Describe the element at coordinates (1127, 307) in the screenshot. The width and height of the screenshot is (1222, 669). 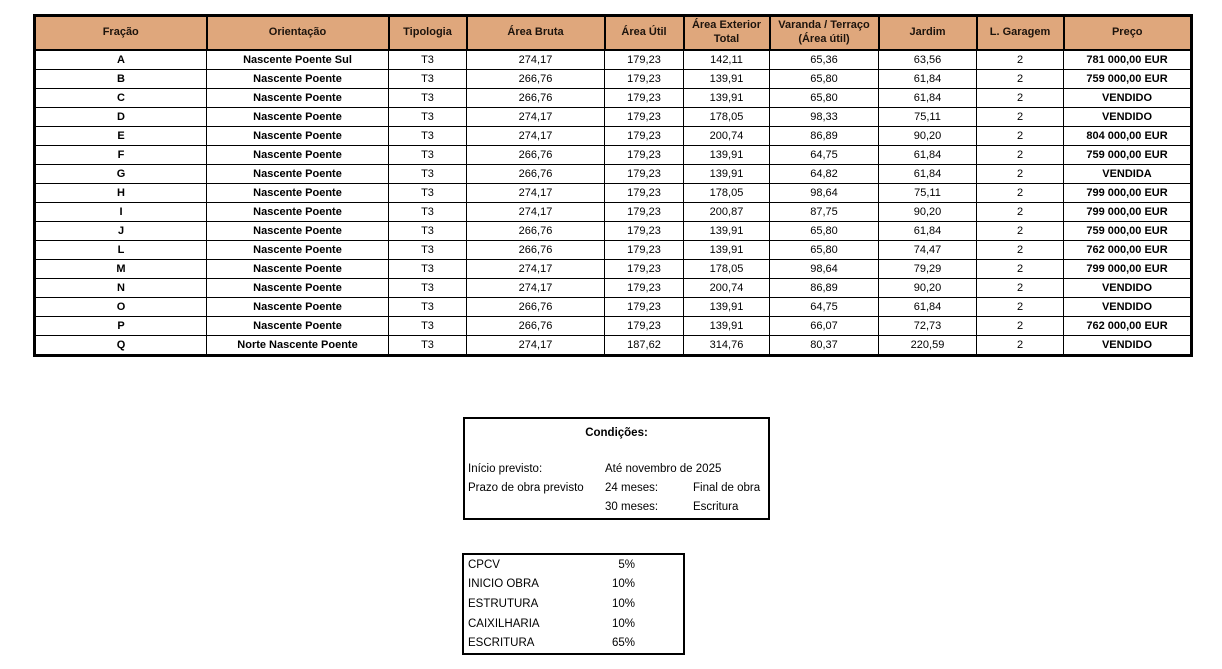
I see `cell-O-9: VENDIDO` at that location.